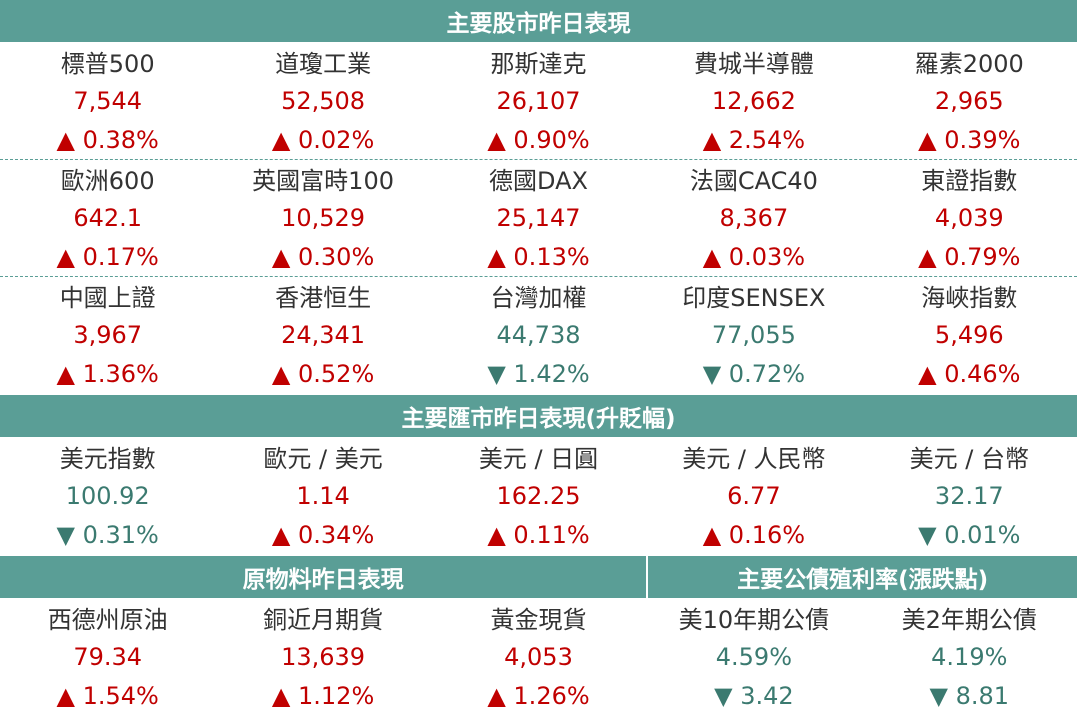 The height and width of the screenshot is (718, 1077). I want to click on item-change: ▲ 0.52%, so click(323, 373).